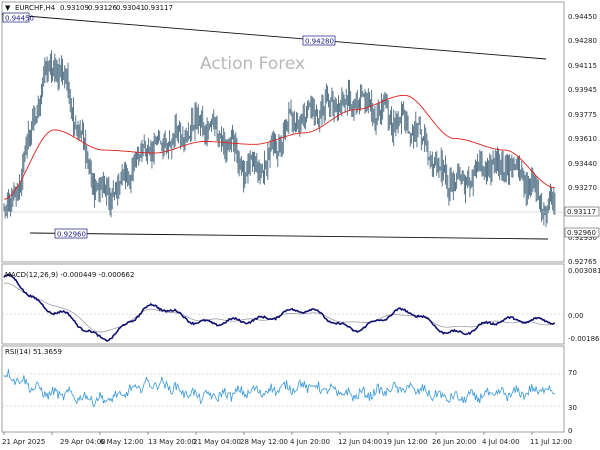  I want to click on watermark: Action Forex, so click(252, 64).